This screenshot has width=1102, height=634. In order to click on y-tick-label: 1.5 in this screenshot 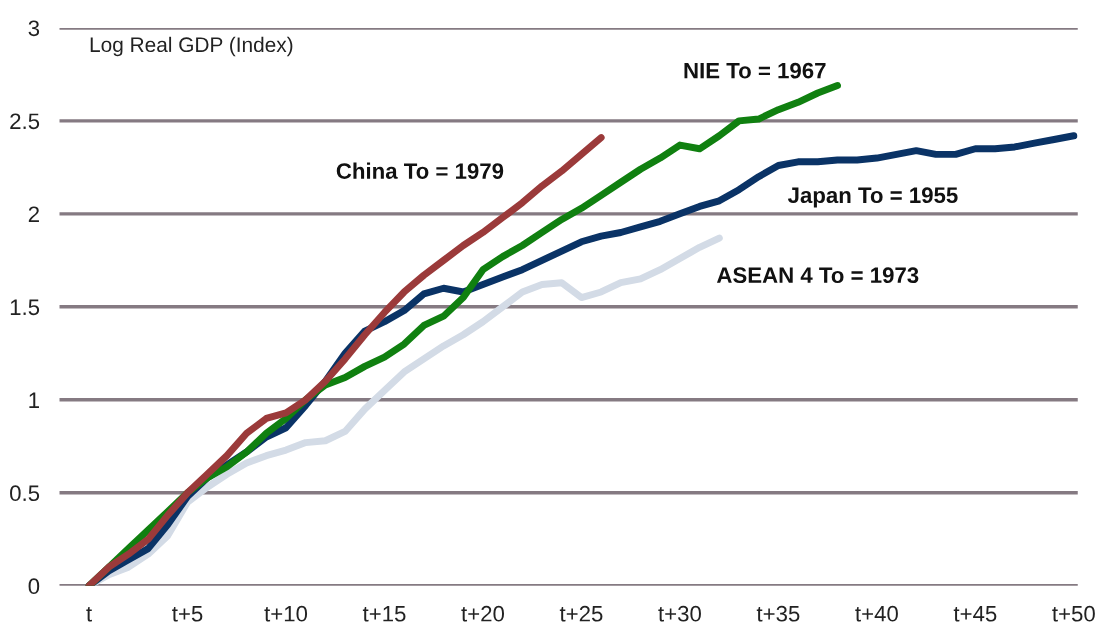, I will do `click(25, 307)`.